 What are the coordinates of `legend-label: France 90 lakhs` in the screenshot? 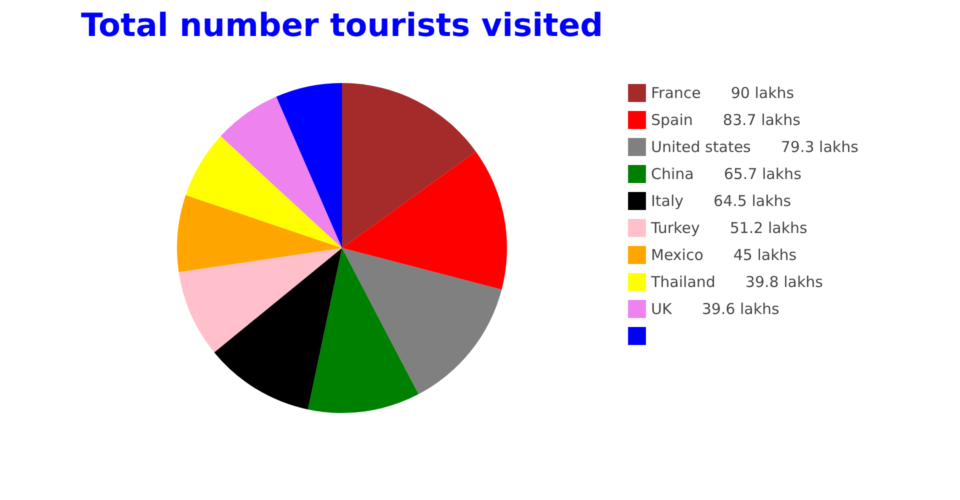 It's located at (722, 93).